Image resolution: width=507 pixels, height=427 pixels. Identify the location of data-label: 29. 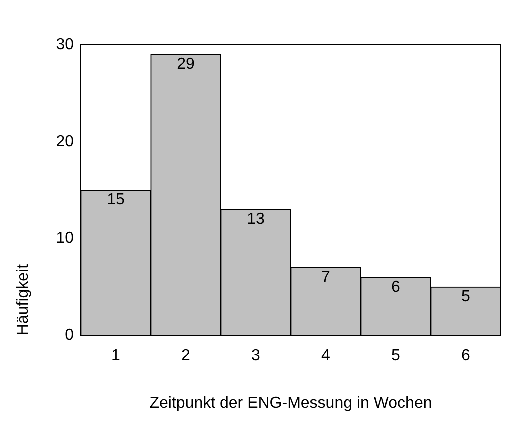
(186, 65).